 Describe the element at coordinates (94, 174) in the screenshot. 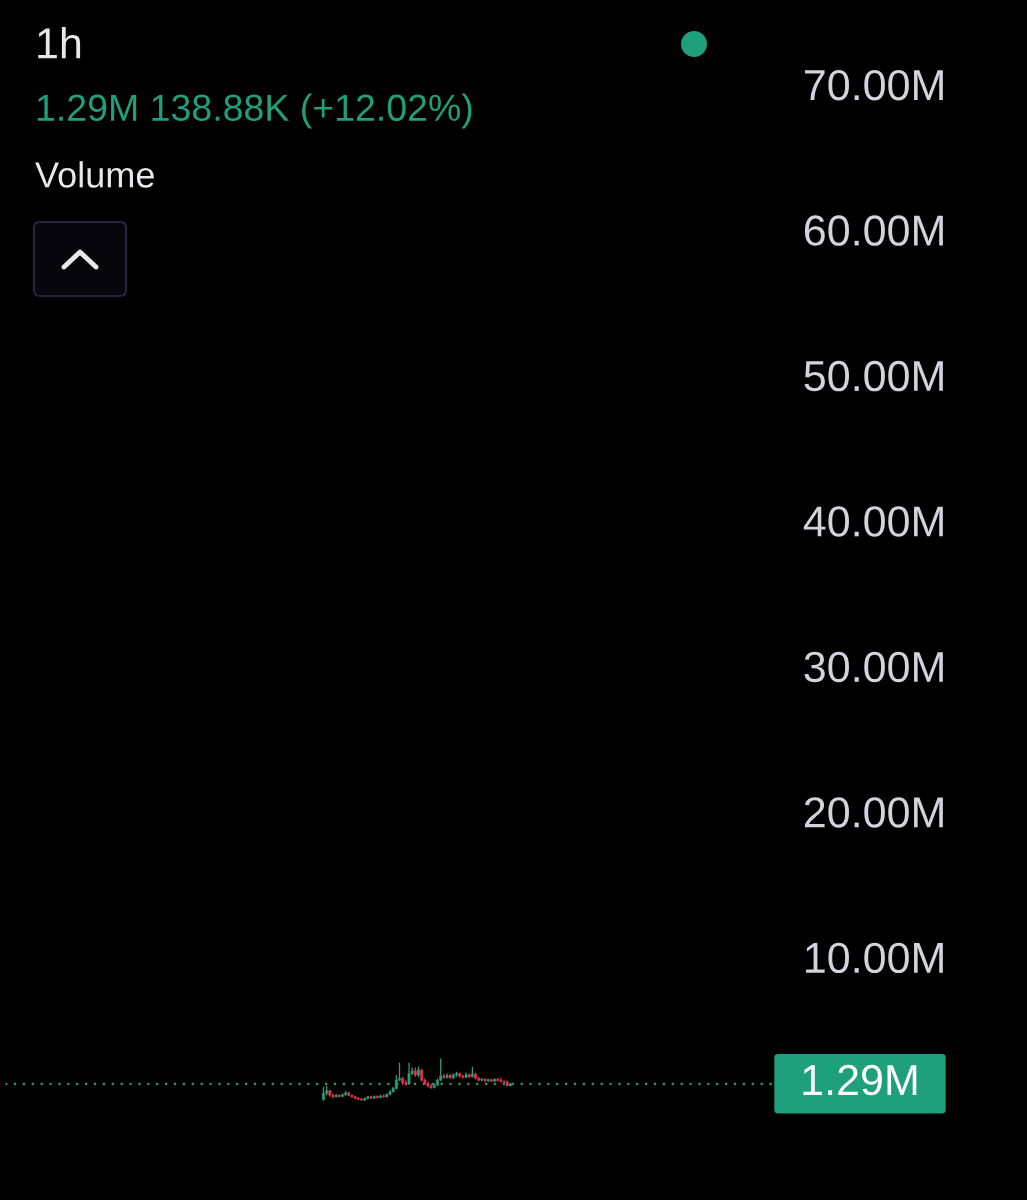

I see `annotation: Volume` at that location.